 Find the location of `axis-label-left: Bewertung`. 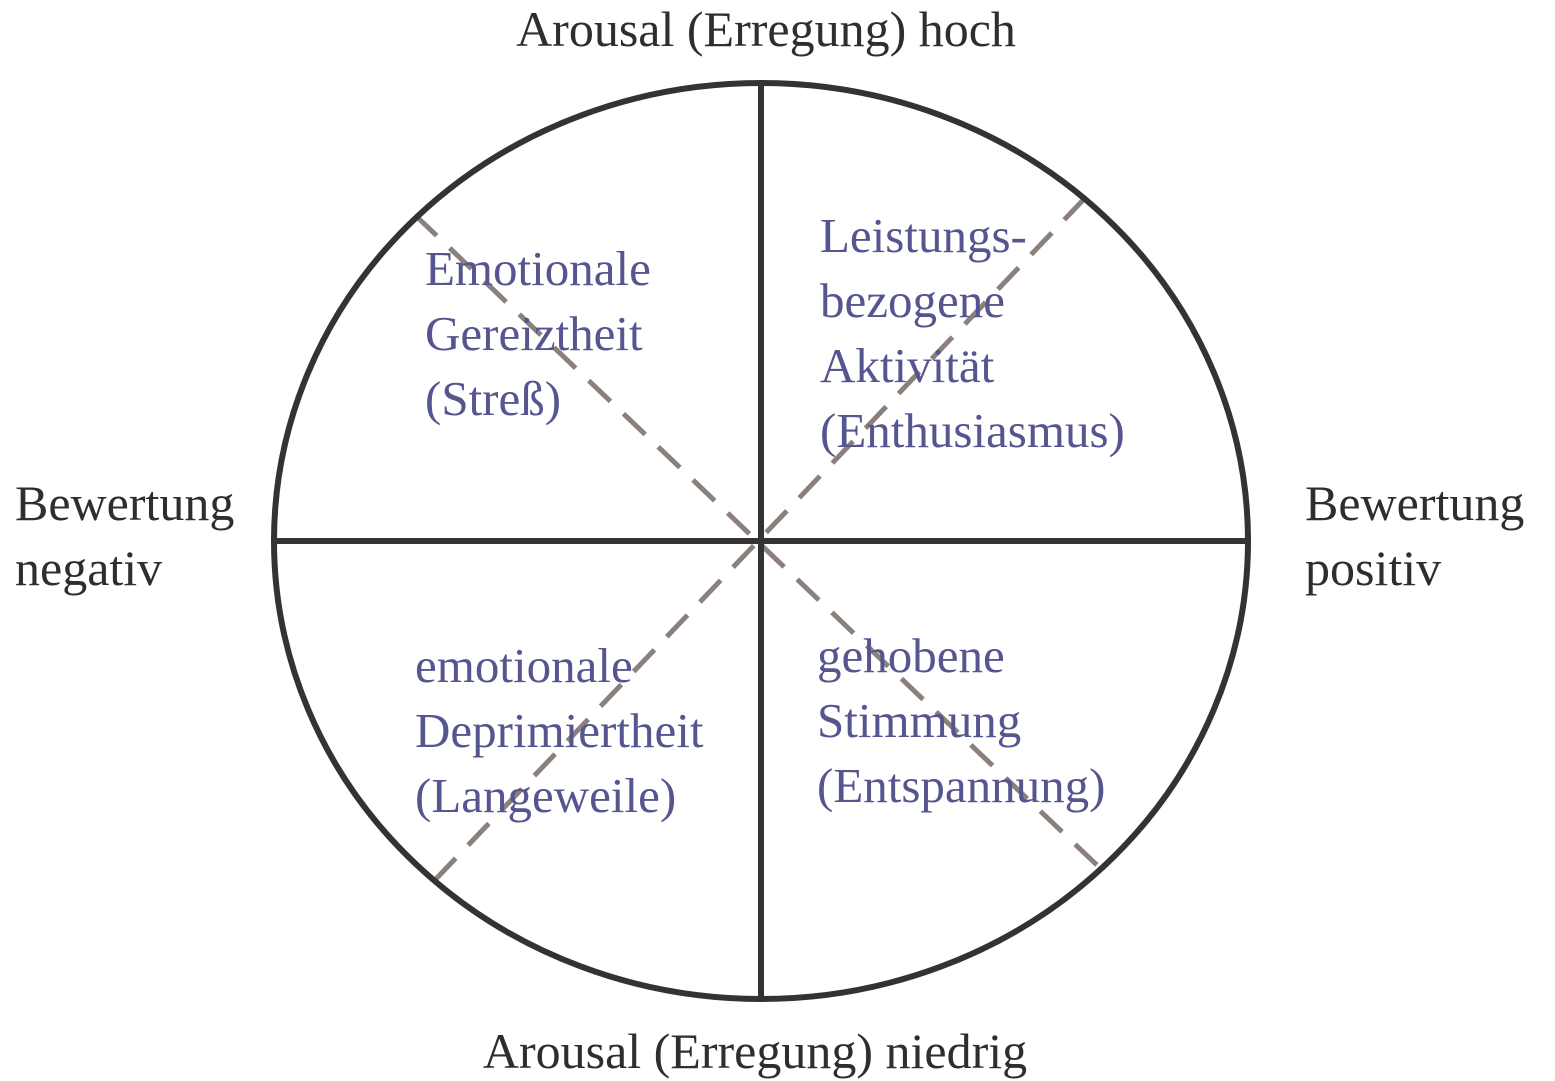

axis-label-left: Bewertung is located at coordinates (124, 503).